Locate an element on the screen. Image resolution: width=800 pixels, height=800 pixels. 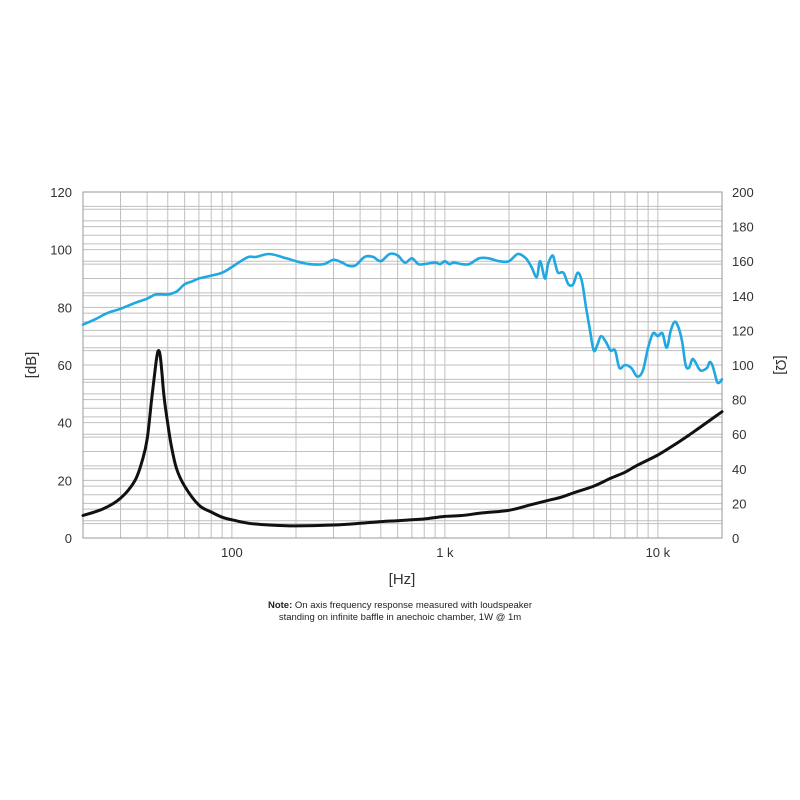
y-tick-label-left: 80 is located at coordinates (65, 307).